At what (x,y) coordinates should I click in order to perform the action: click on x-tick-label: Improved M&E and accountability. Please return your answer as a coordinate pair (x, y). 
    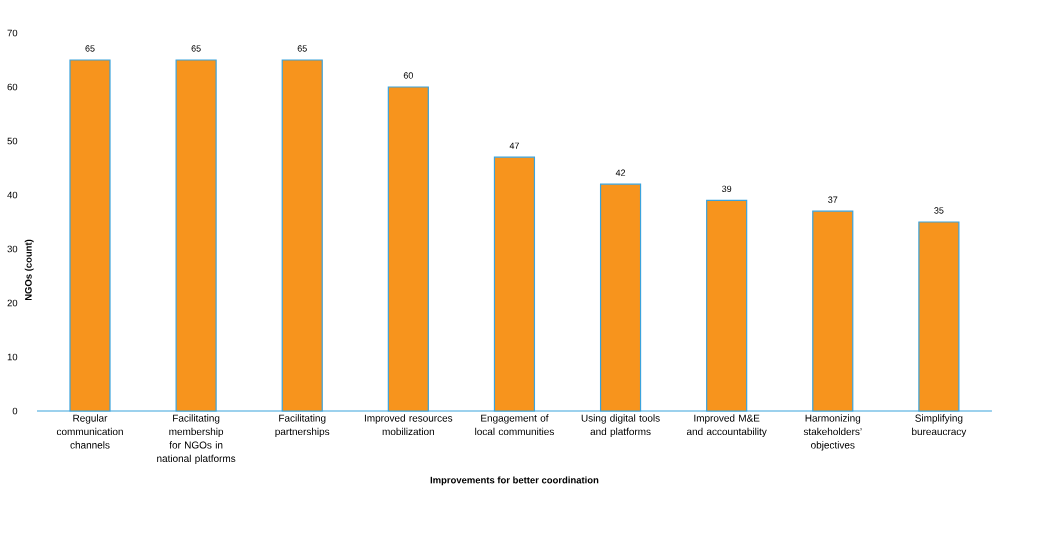
    Looking at the image, I should click on (726, 426).